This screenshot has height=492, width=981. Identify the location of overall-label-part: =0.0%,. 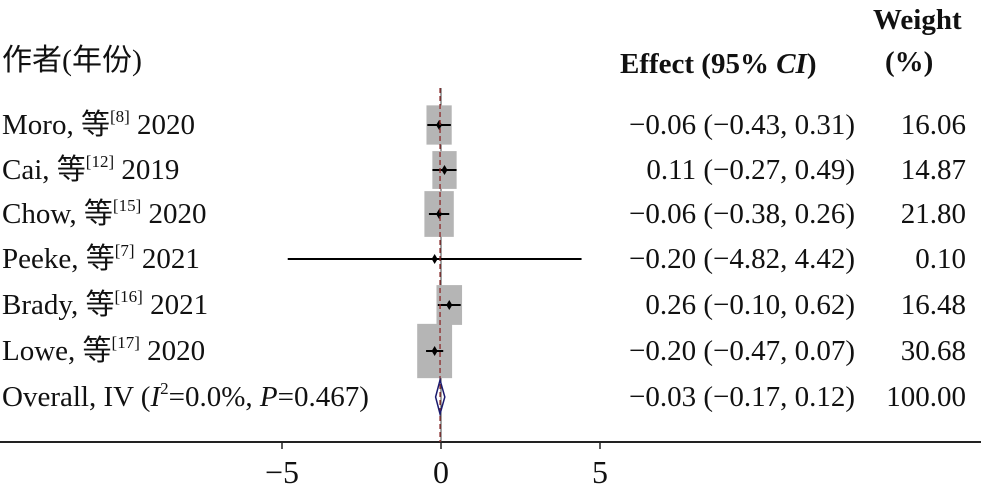
(214, 397).